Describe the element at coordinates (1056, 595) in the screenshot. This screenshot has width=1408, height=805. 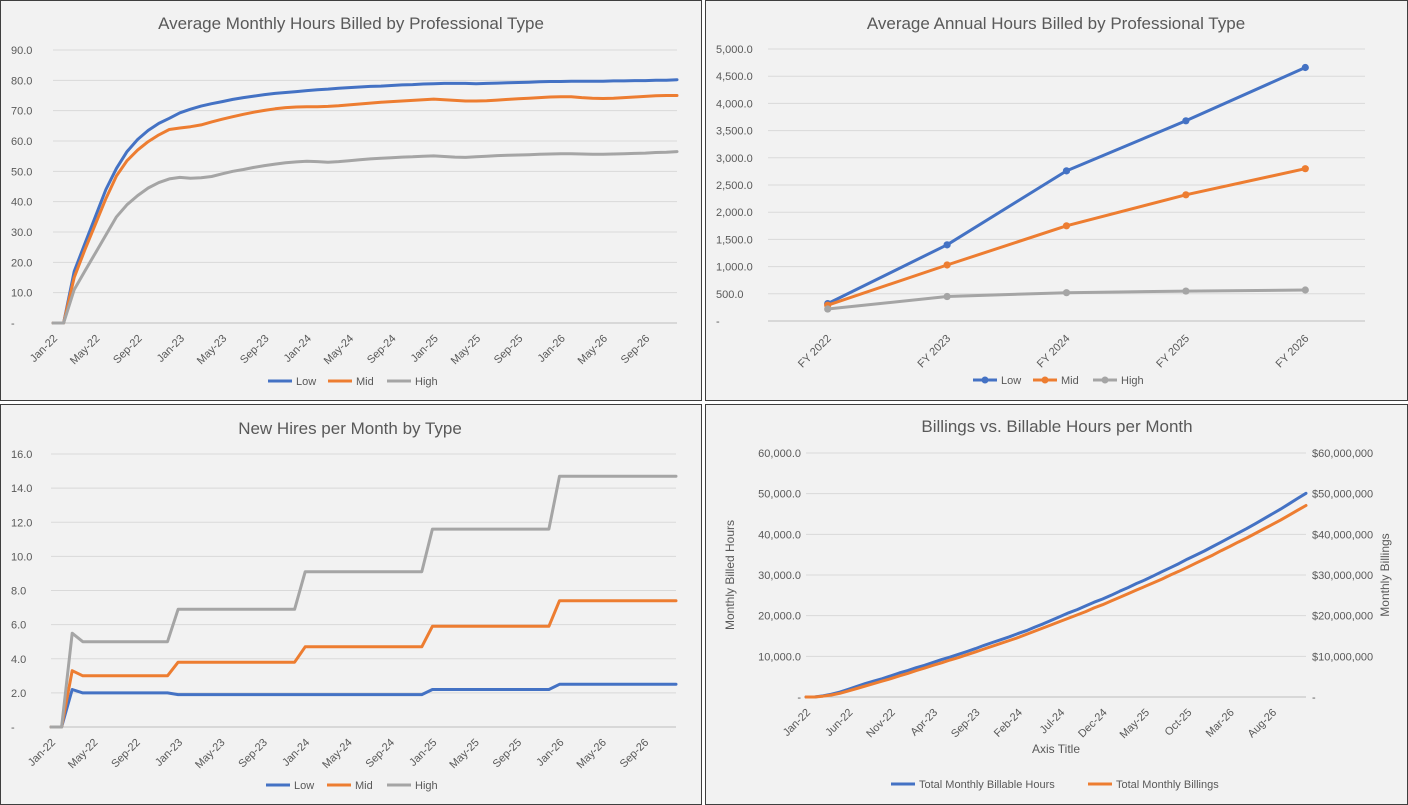
I see `series-line-total-monthly-billable-hours` at that location.